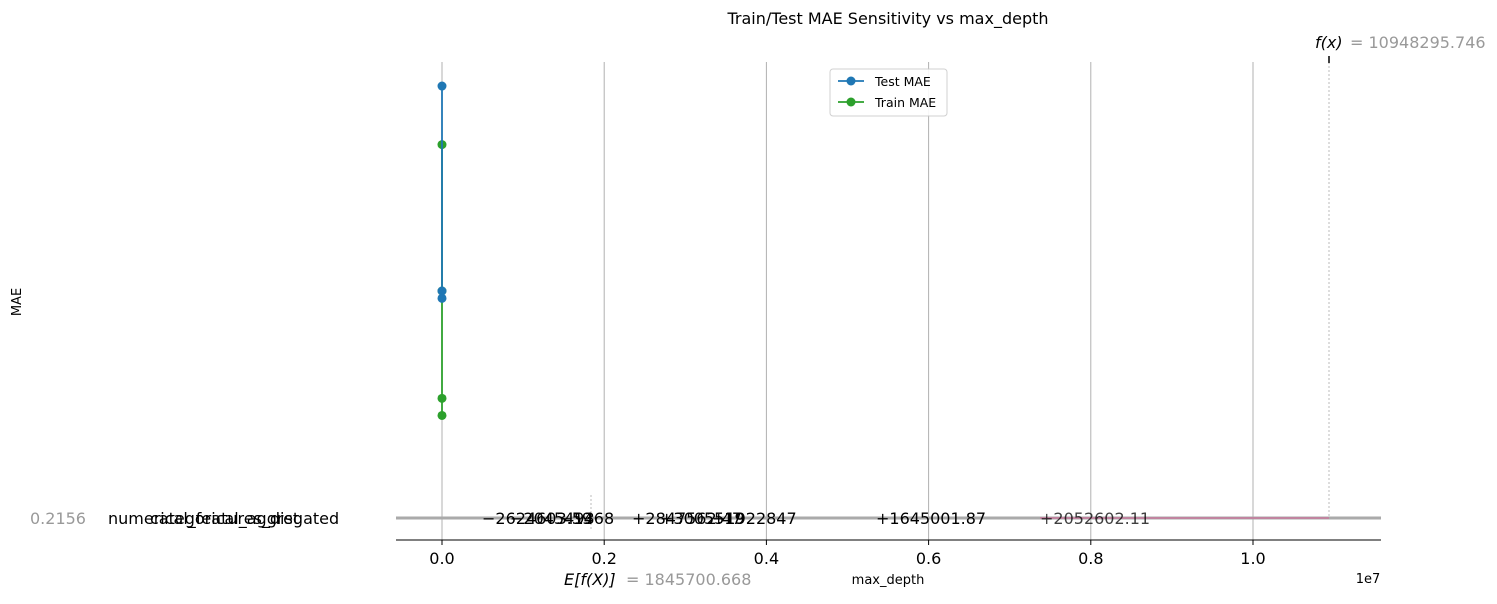  Describe the element at coordinates (244, 519) in the screenshot. I see `left-feature-label-2: categorical_aggregated` at that location.